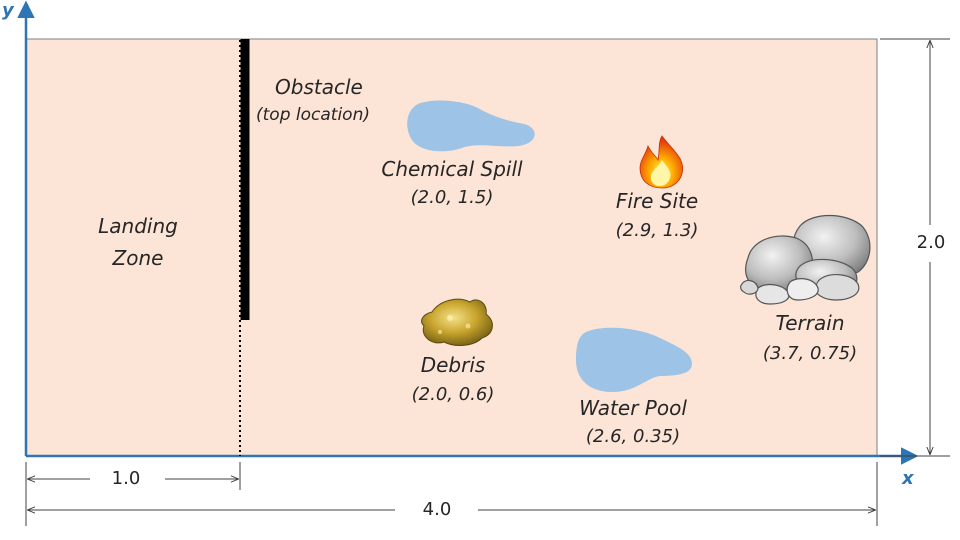  I want to click on terrain-name: Terrain, so click(810, 323).